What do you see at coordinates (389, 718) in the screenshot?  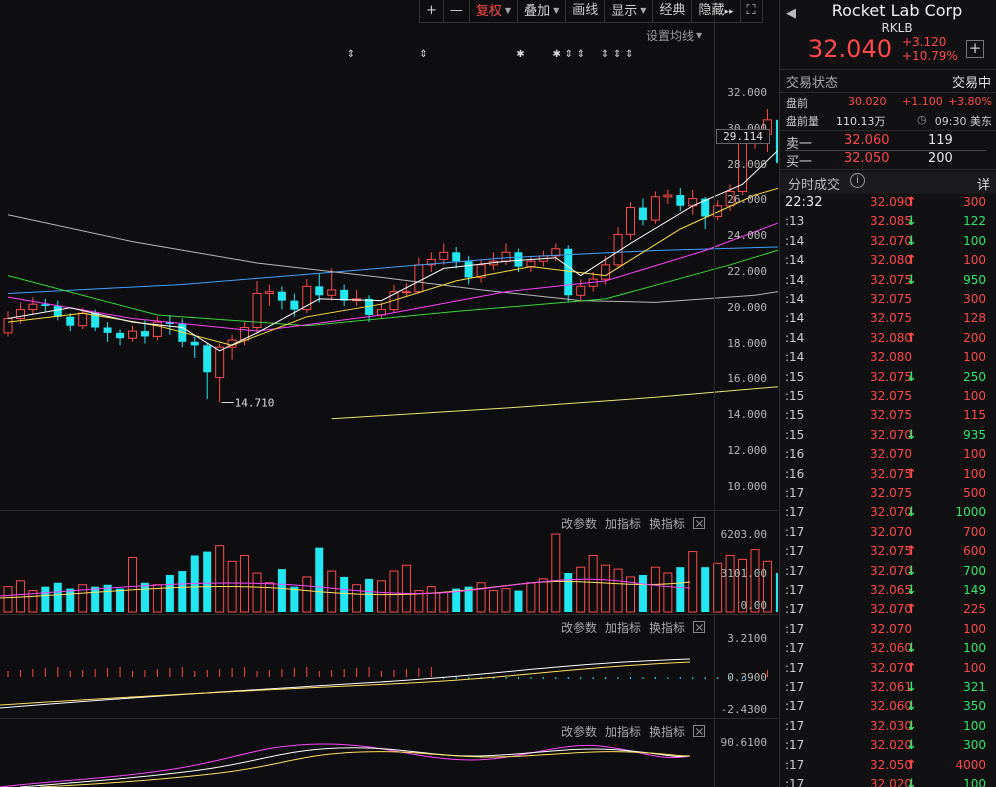 I see `kdj-pane-divider` at bounding box center [389, 718].